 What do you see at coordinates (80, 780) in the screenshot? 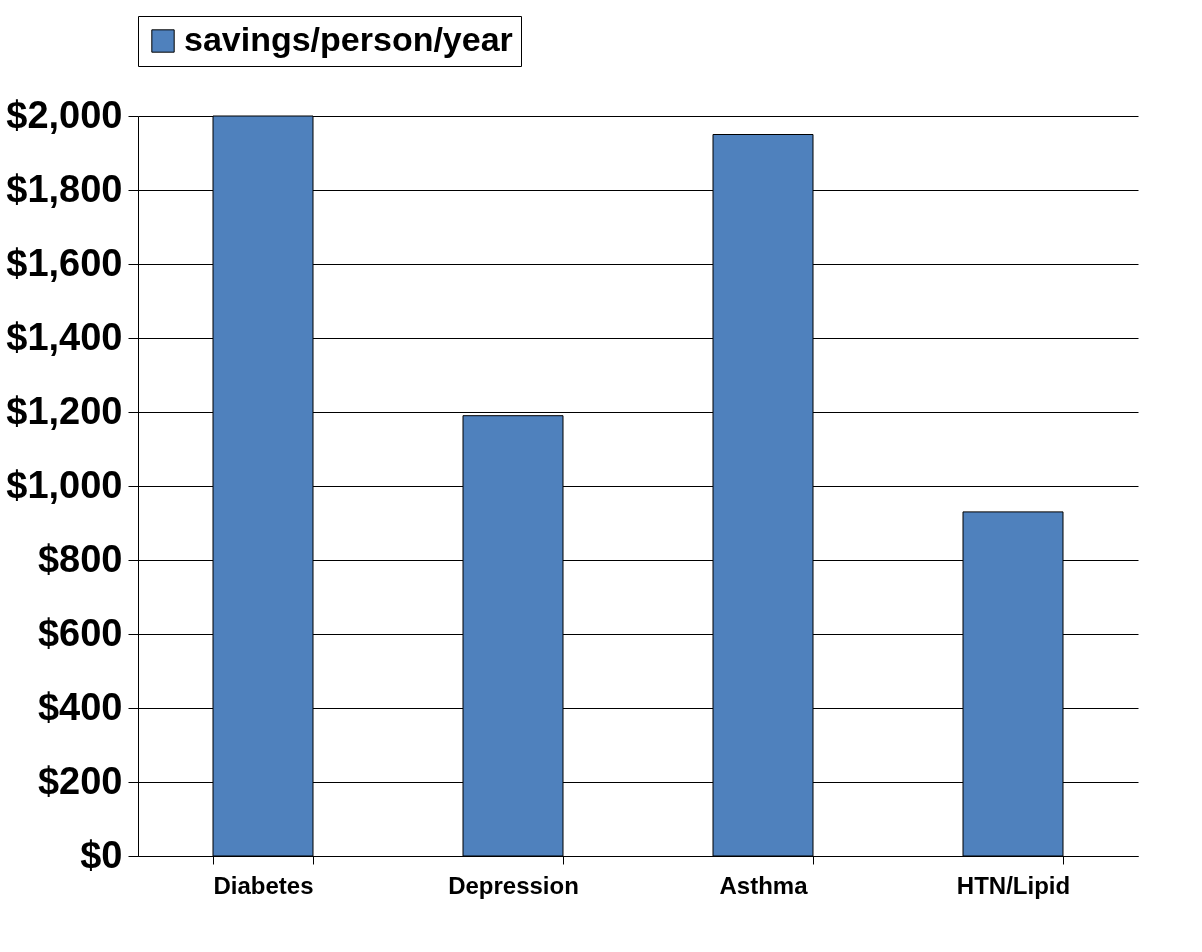
I see `y-tick-label: $200` at bounding box center [80, 780].